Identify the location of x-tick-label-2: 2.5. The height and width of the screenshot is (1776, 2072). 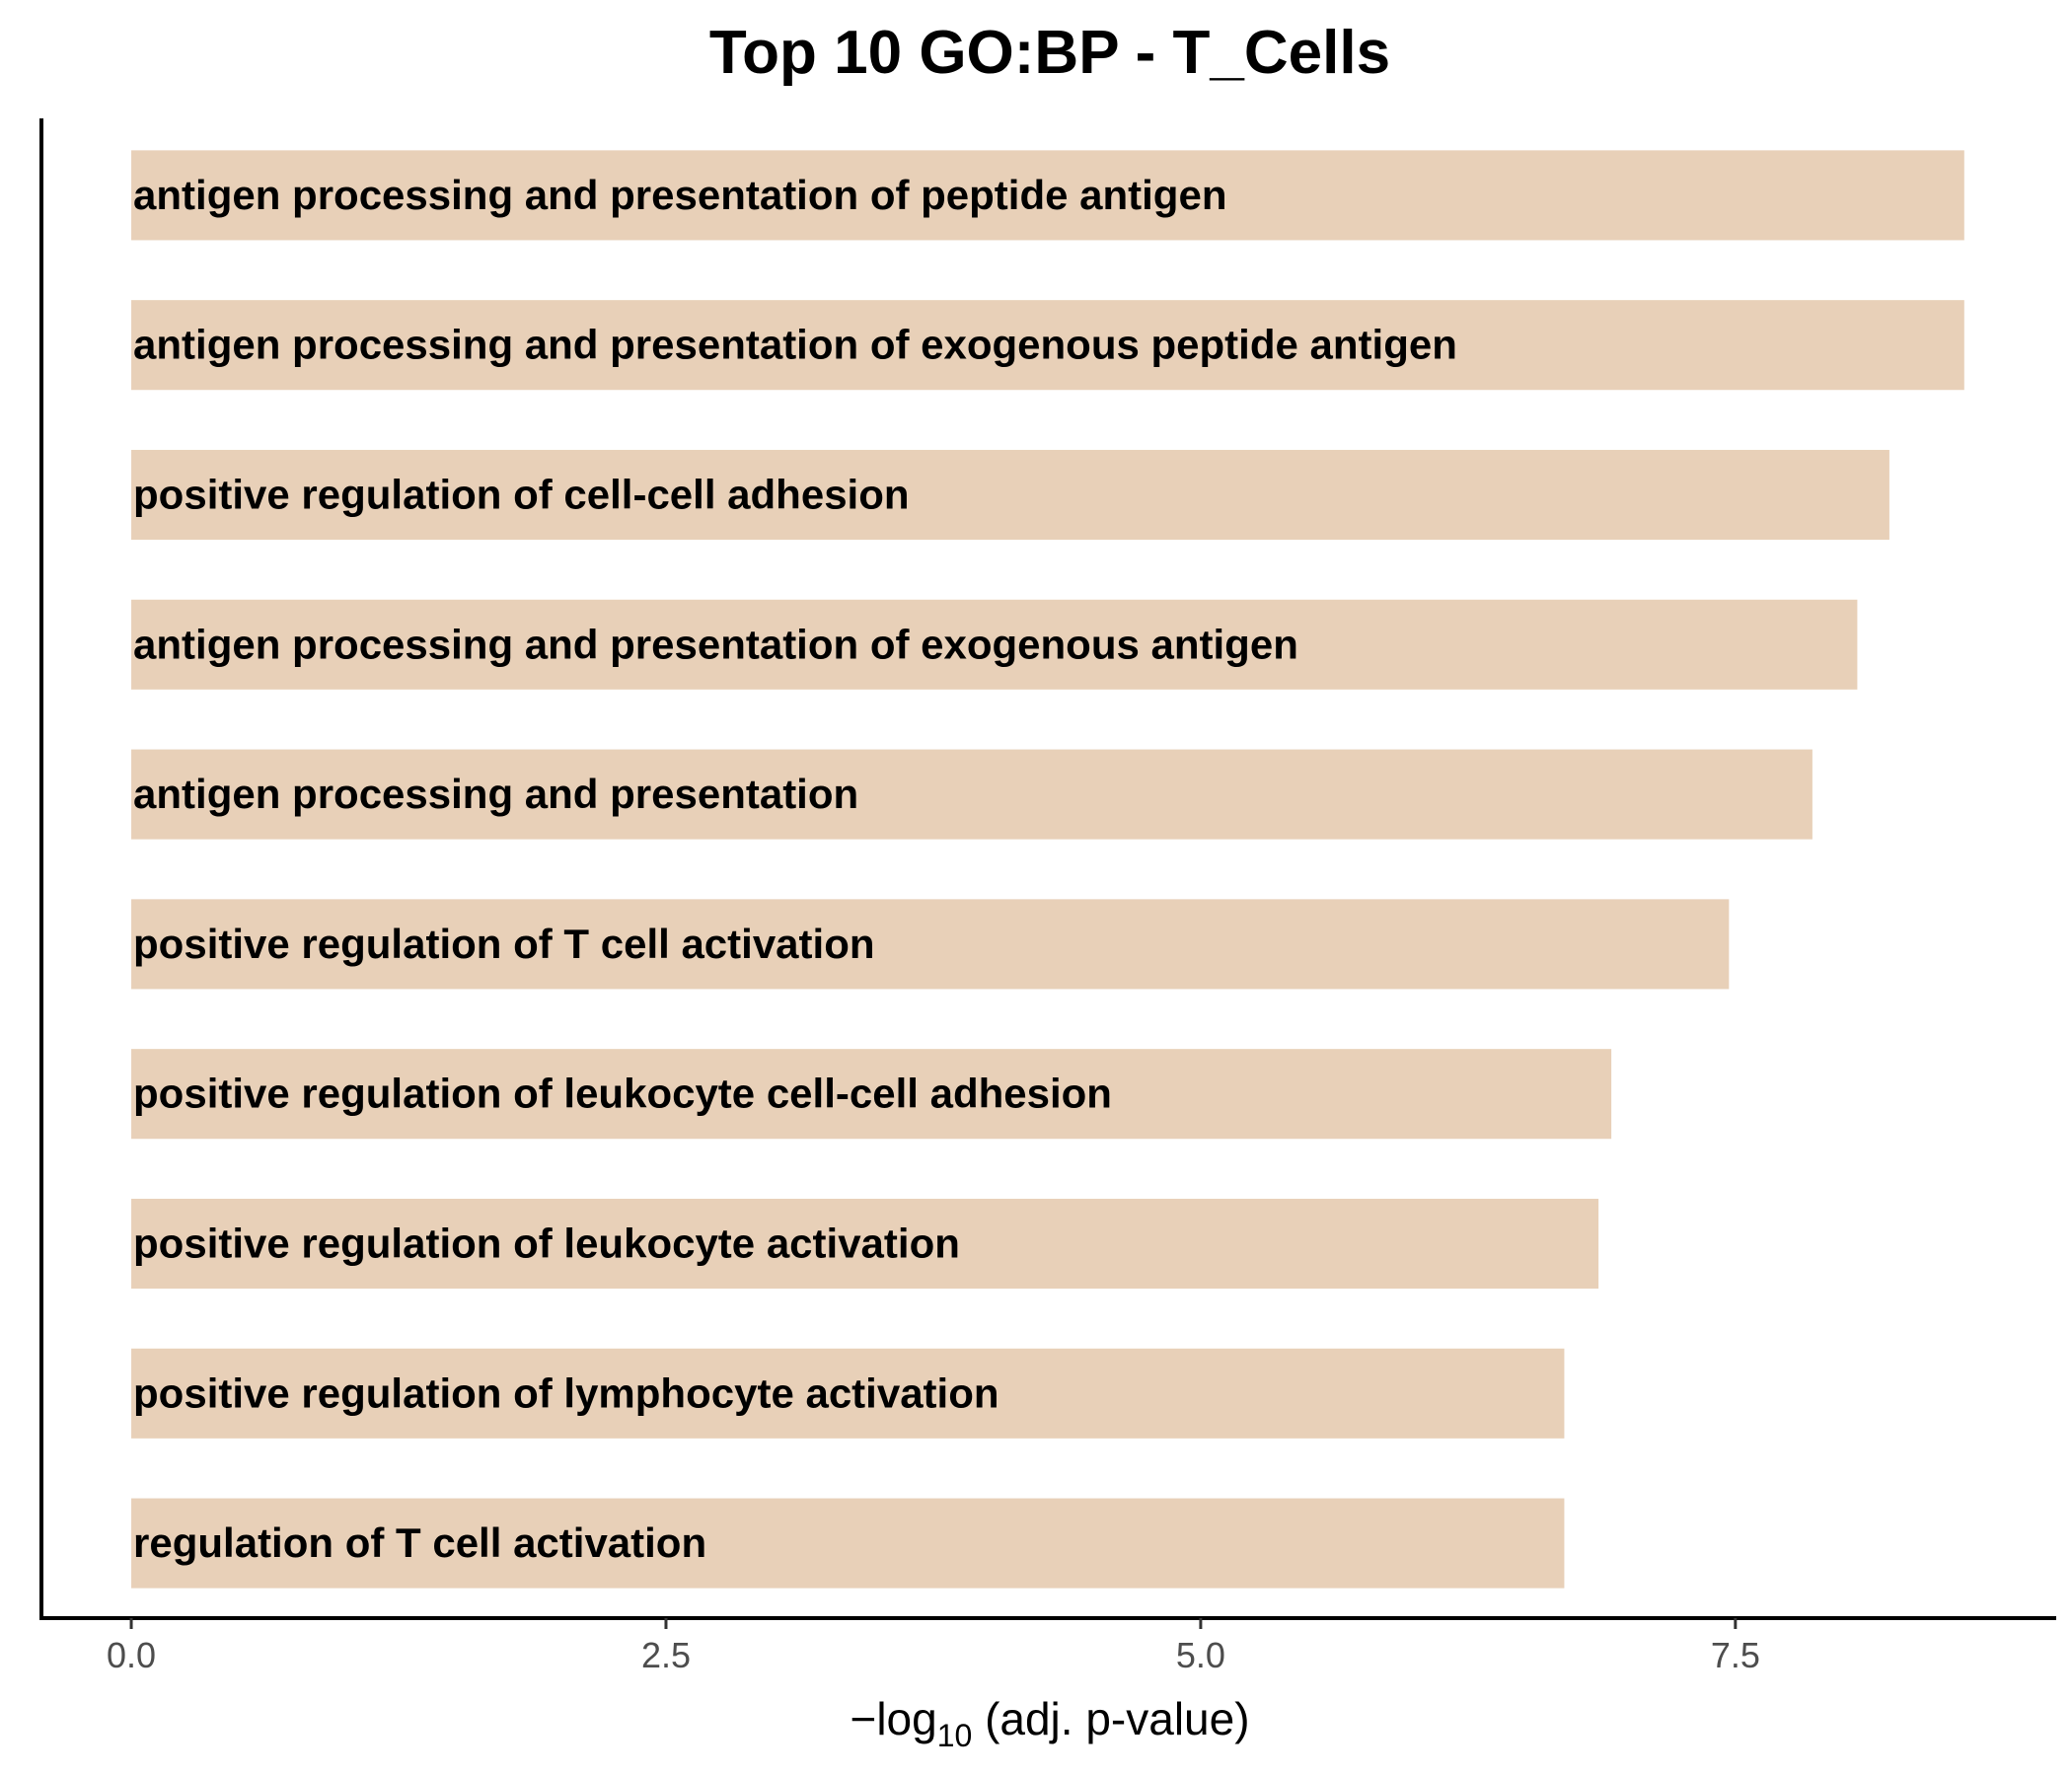
(666, 1655).